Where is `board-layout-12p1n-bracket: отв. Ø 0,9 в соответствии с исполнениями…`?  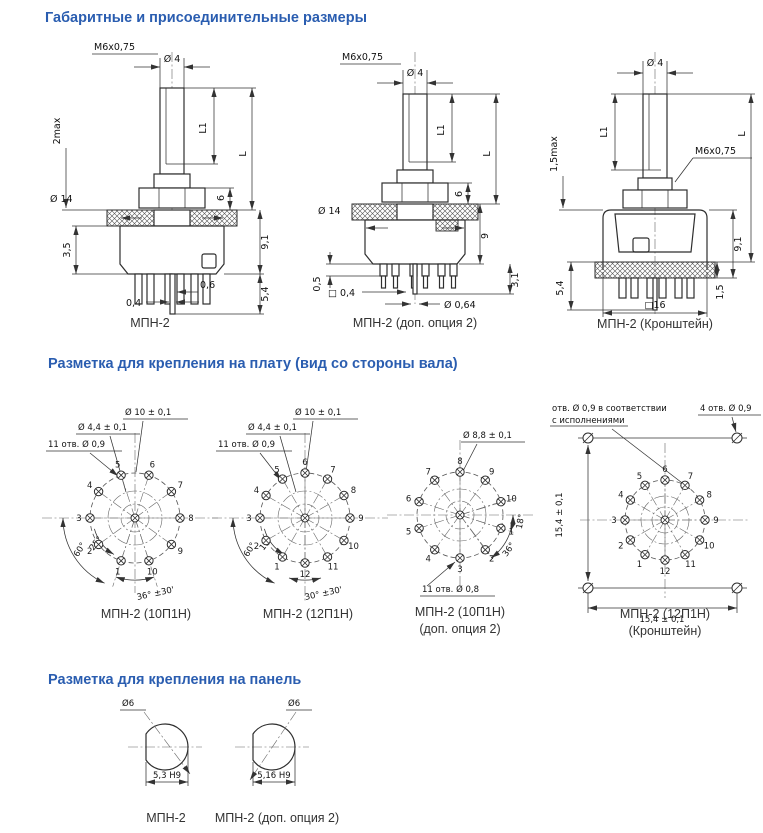
board-layout-12p1n-bracket: отв. Ø 0,9 в соответствии с исполнениями… is located at coordinates (655, 514).